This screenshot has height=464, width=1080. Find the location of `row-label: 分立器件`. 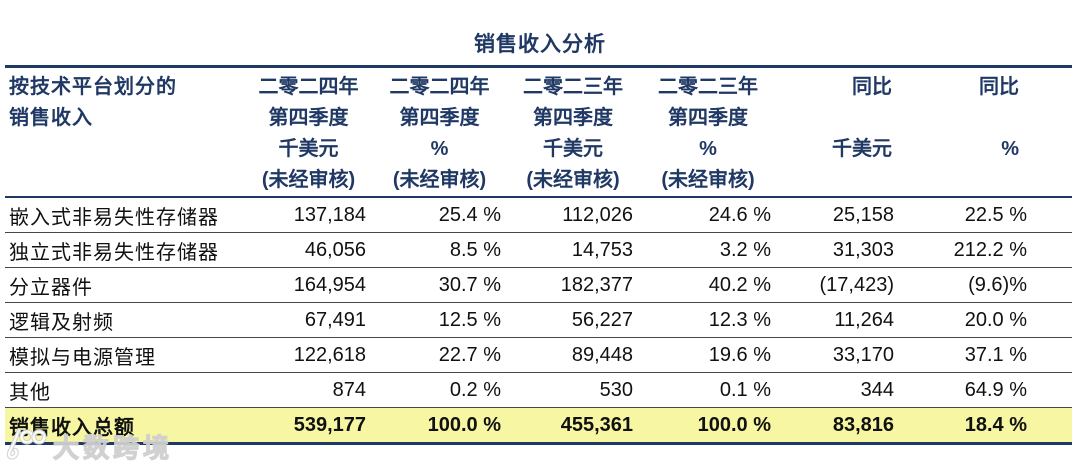

row-label: 分立器件 is located at coordinates (125, 285).